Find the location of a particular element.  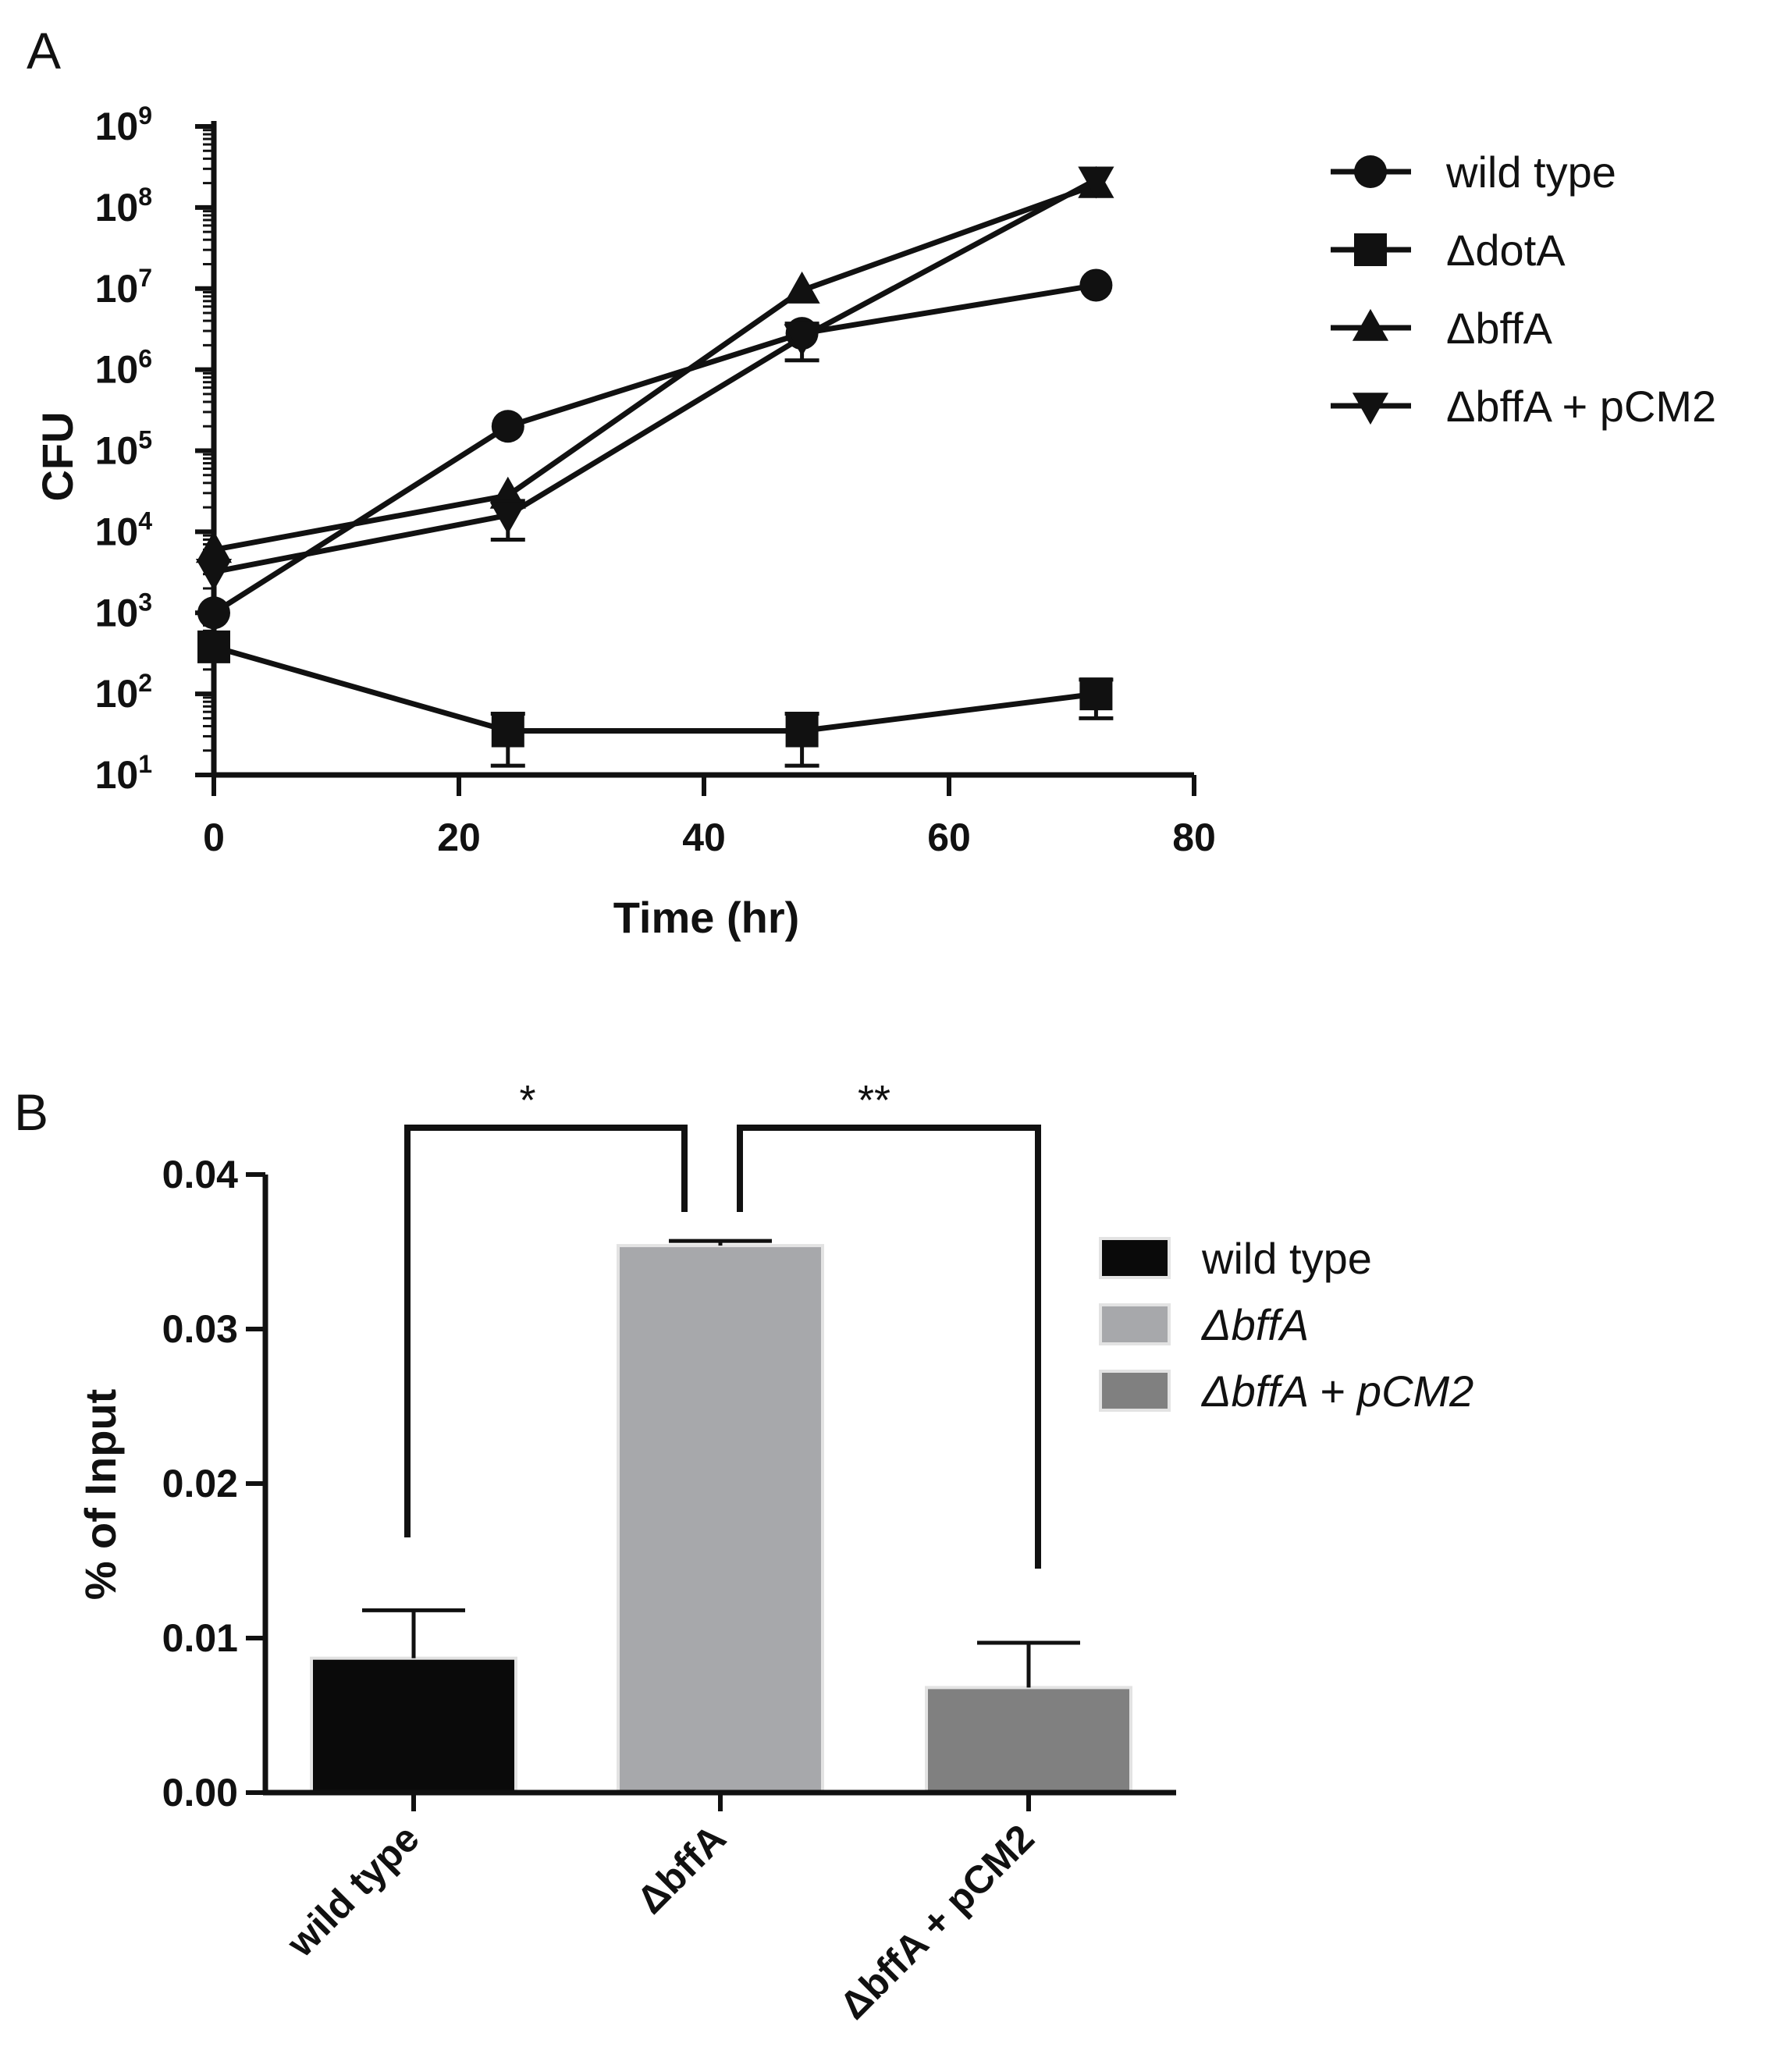

panel-a-x-tick-labels: 0 20 40 60 80 is located at coordinates (709, 838).